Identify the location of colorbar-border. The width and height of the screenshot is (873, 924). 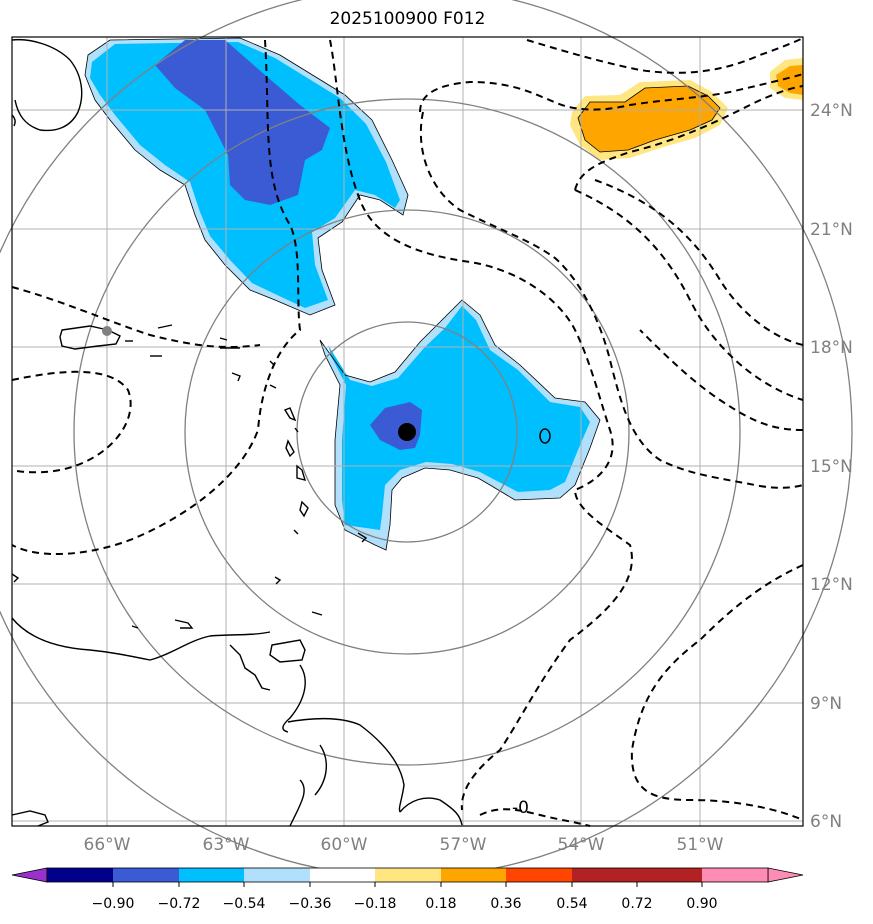
(407, 875).